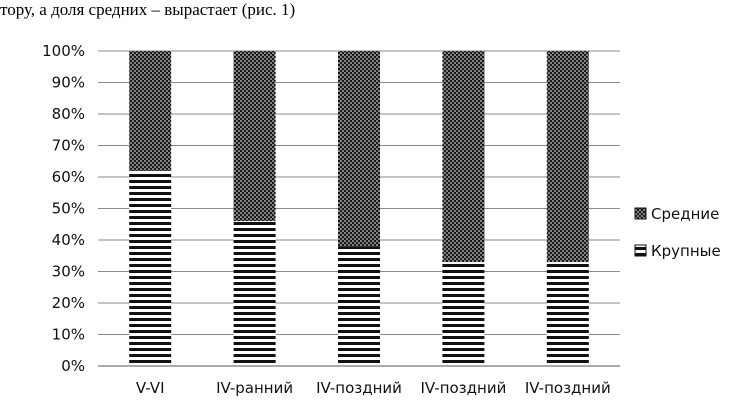  I want to click on legend-label-krupnye: Крупные, so click(686, 251).